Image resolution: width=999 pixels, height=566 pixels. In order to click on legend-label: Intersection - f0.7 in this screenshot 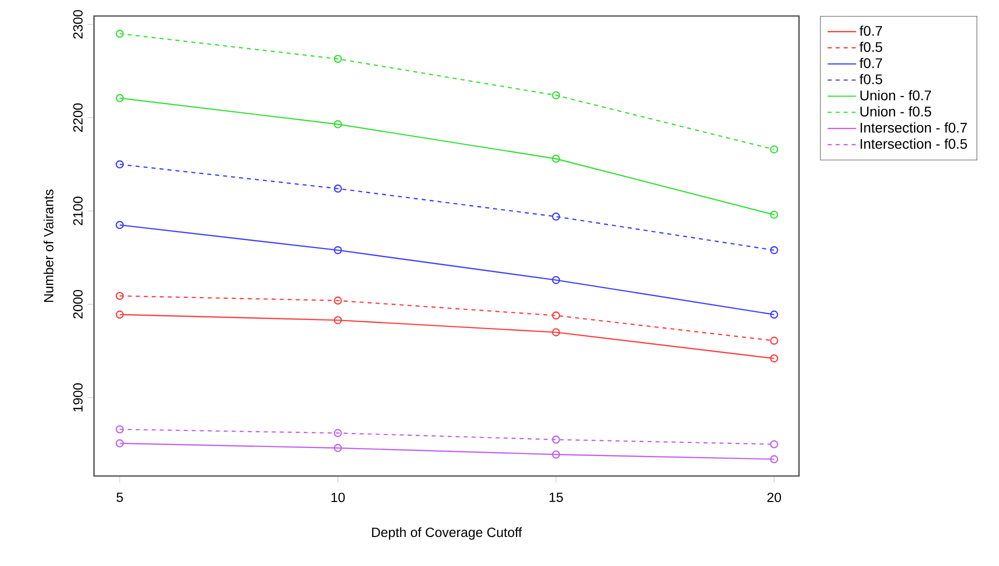, I will do `click(913, 127)`.